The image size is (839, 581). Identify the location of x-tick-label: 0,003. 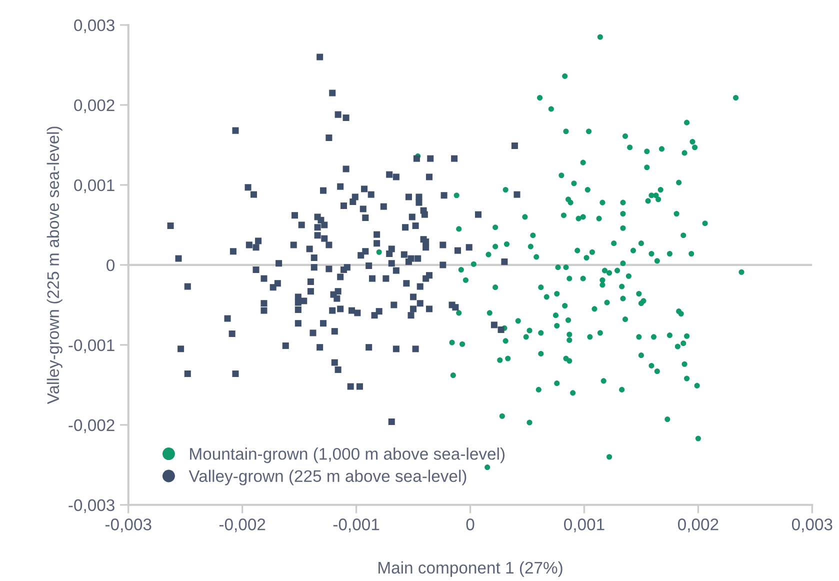
(812, 525).